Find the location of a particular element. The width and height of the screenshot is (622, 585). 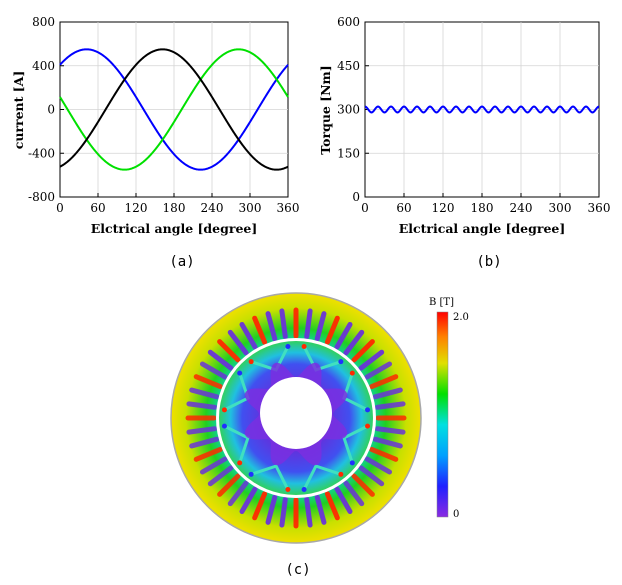

chart-b-ytick-label: 150 is located at coordinates (348, 153).